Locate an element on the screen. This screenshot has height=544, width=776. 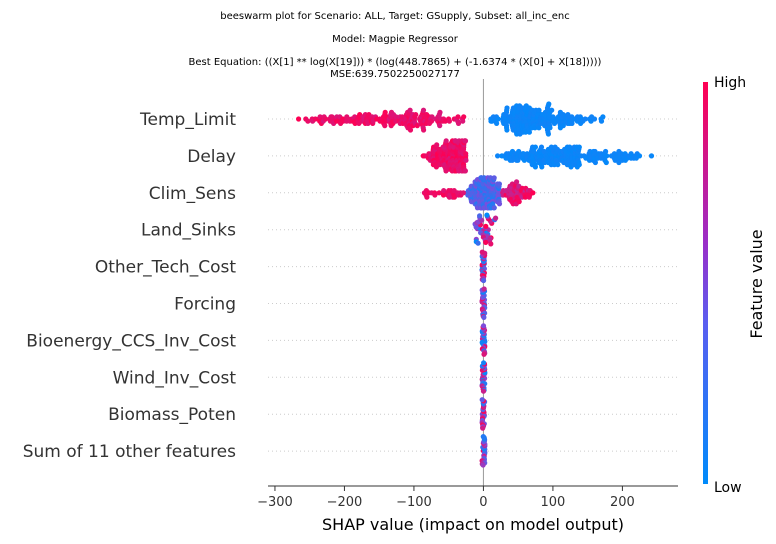
feature-label: Temp_Limit is located at coordinates (187, 120).